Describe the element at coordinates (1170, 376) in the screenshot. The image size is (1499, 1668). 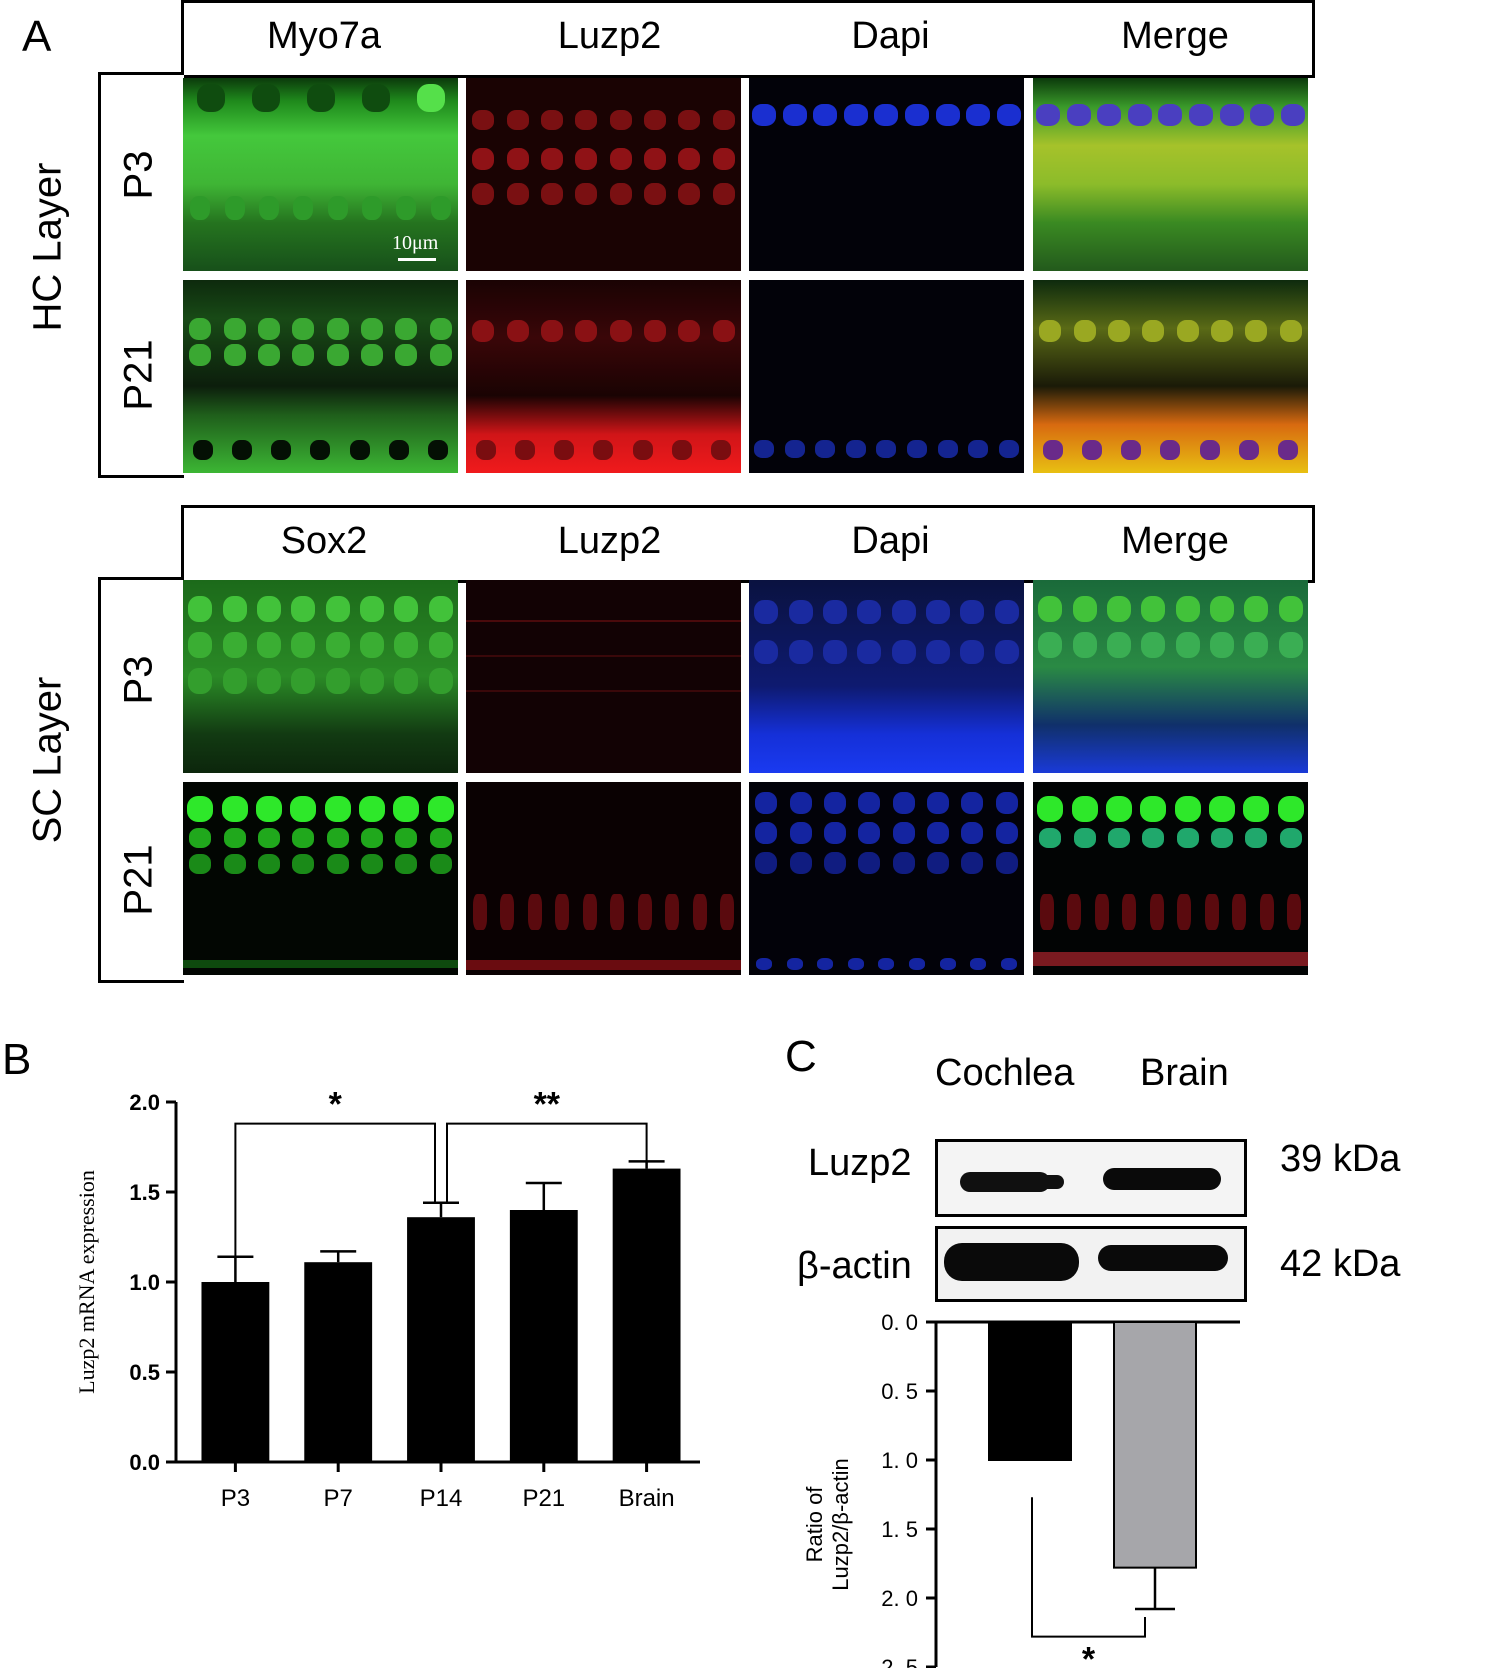
I see `micrograph-hc-p21-merge` at that location.